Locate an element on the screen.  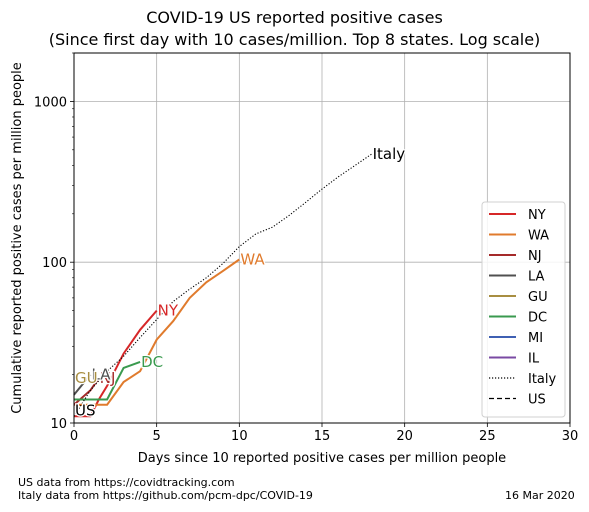
legend-label-dc: DC is located at coordinates (537, 318).